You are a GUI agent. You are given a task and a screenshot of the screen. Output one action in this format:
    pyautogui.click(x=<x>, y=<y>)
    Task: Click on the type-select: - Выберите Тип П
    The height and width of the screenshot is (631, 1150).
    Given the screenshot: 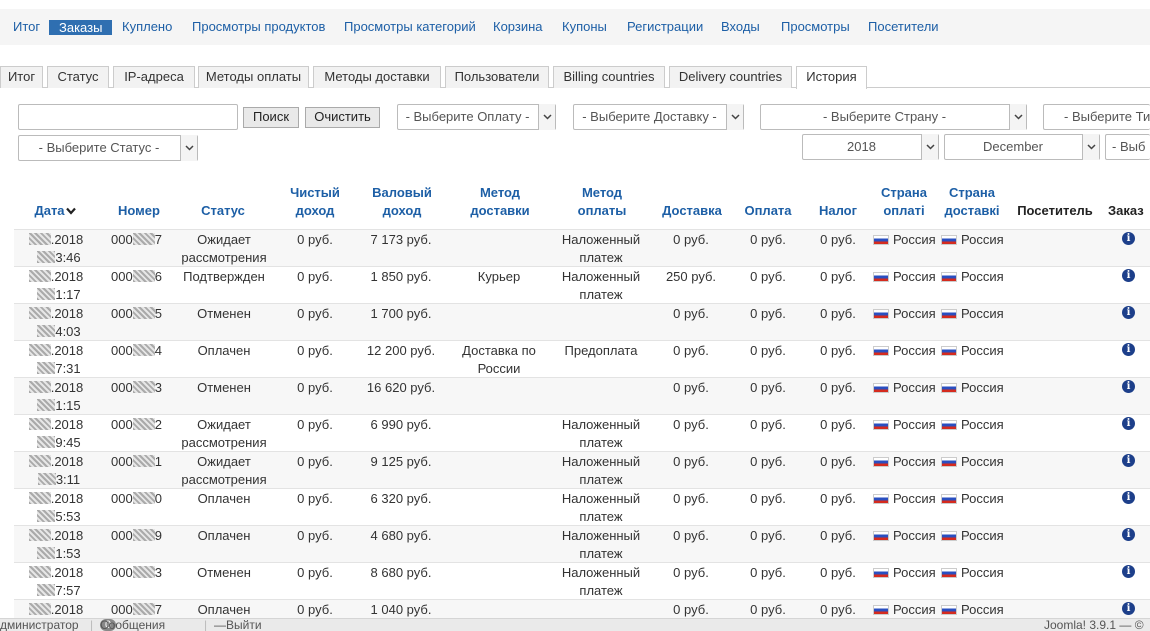 What is the action you would take?
    pyautogui.click(x=1096, y=117)
    